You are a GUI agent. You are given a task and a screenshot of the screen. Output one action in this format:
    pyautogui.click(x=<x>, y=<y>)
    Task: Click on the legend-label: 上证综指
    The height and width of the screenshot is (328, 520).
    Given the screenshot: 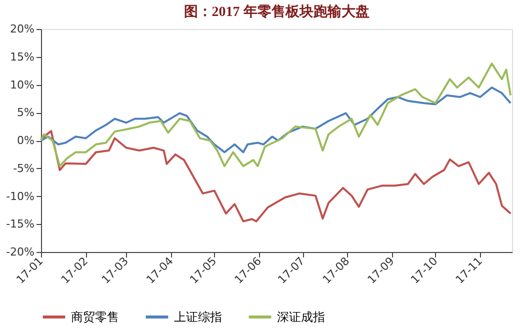 What is the action you would take?
    pyautogui.click(x=198, y=317)
    